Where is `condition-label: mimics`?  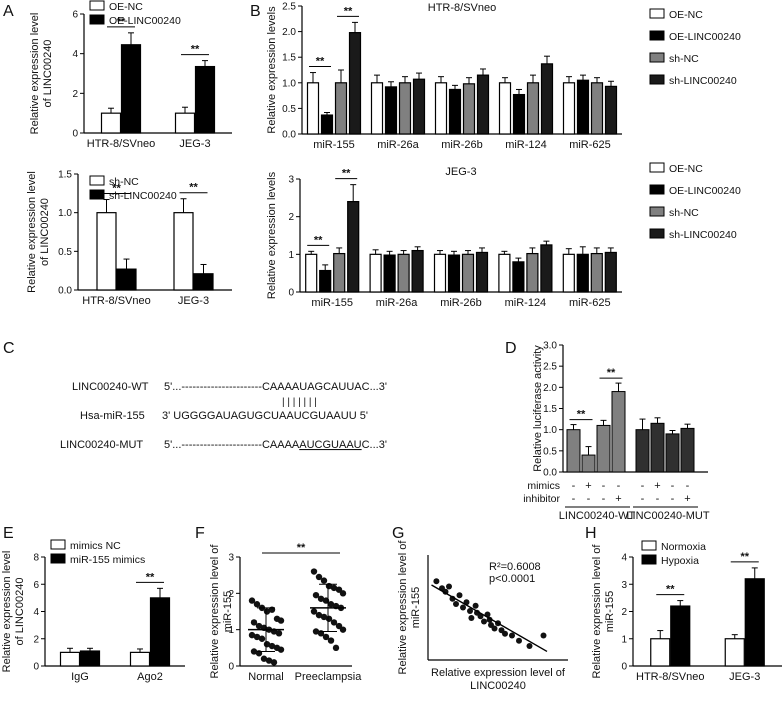 condition-label: mimics is located at coordinates (543, 486).